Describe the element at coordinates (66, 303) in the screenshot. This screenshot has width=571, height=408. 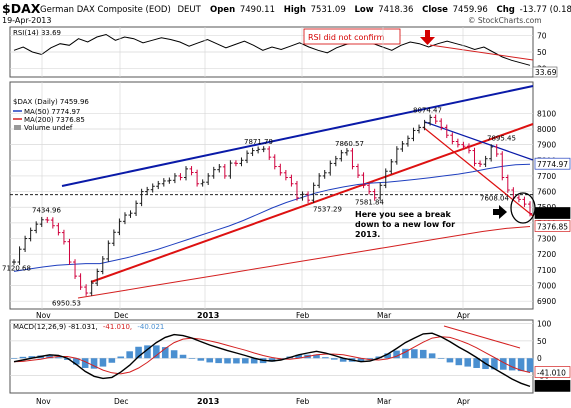
I see `price-annotation-label: 6950.53` at that location.